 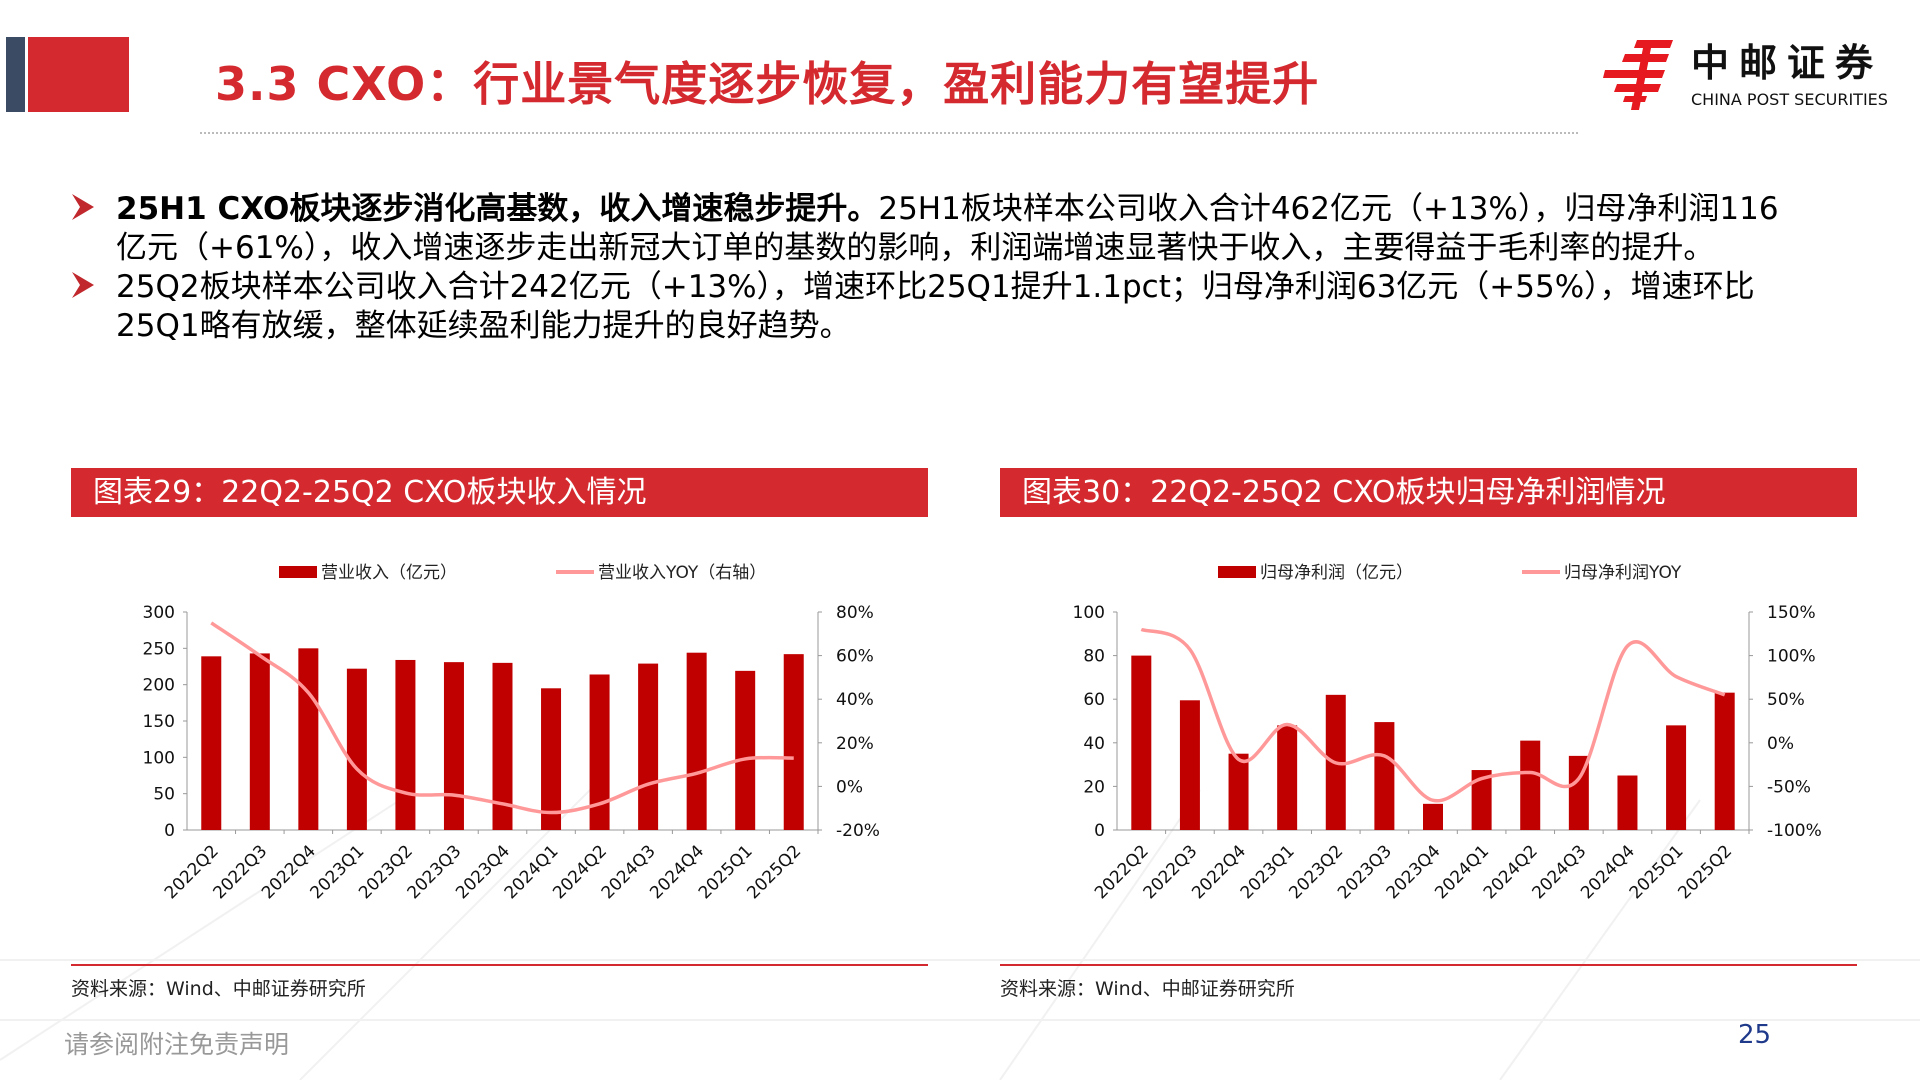 I want to click on bullet-1-line1: 25H1板块样本公司收入合计462亿元（+13%），归母净利润116, so click(x=1328, y=209).